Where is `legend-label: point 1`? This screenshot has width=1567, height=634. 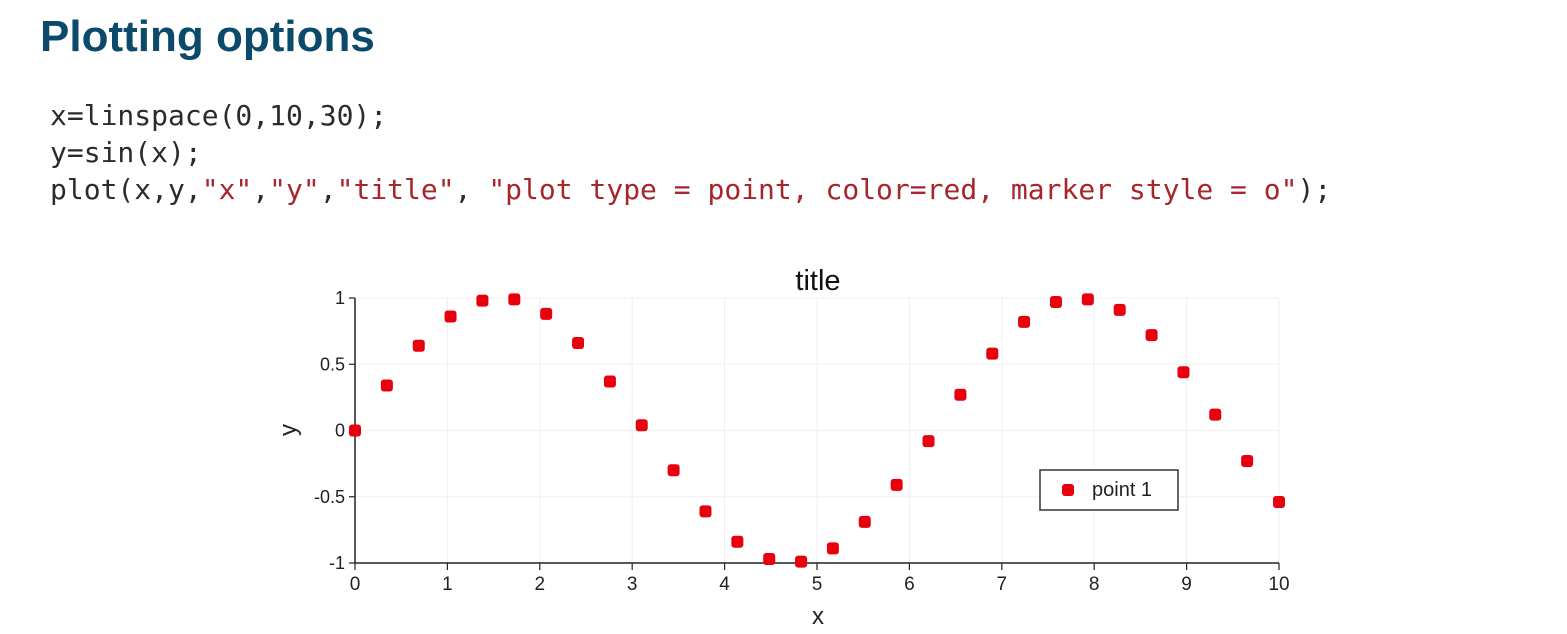
legend-label: point 1 is located at coordinates (1122, 490).